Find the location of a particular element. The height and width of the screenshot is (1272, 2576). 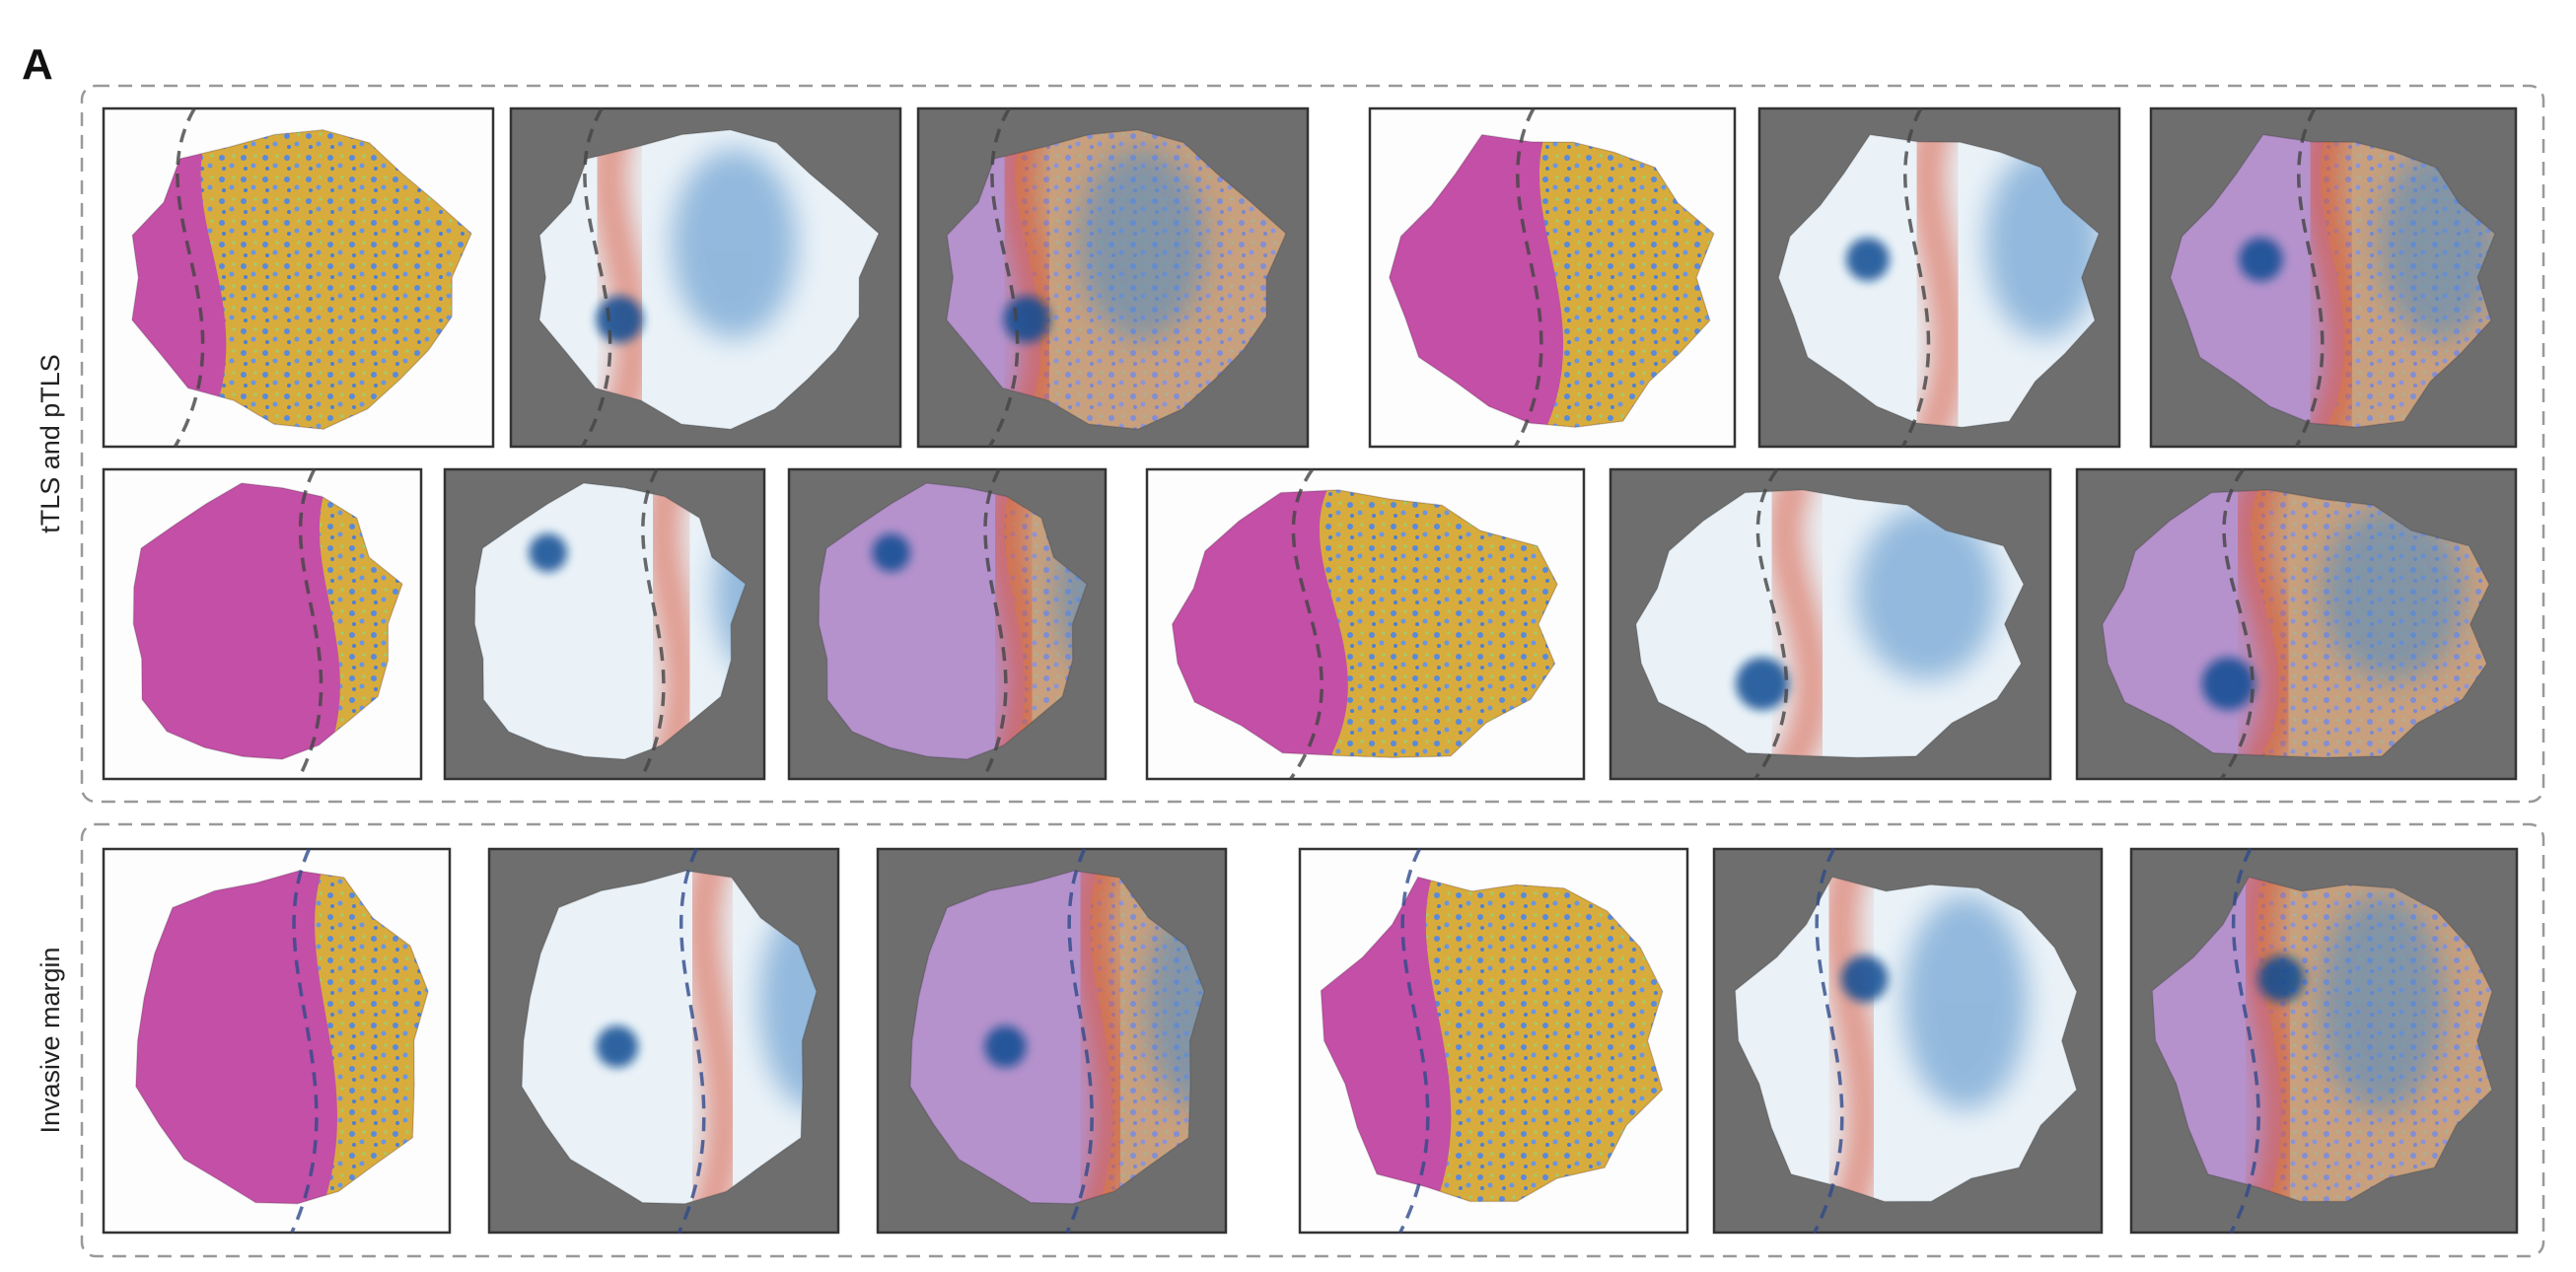

tissue-base is located at coordinates (610, 621).